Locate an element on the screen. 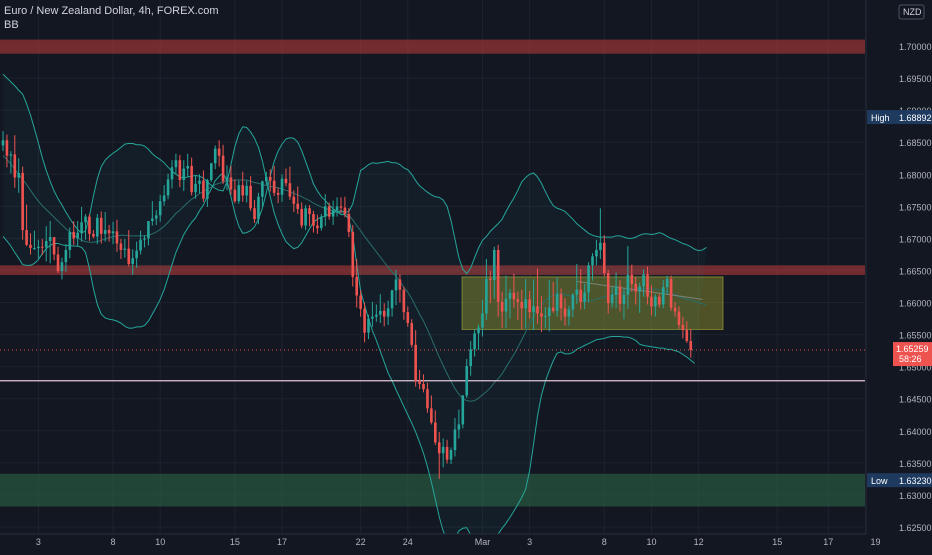 This screenshot has width=932, height=555. x-tick-label: 10 is located at coordinates (651, 542).